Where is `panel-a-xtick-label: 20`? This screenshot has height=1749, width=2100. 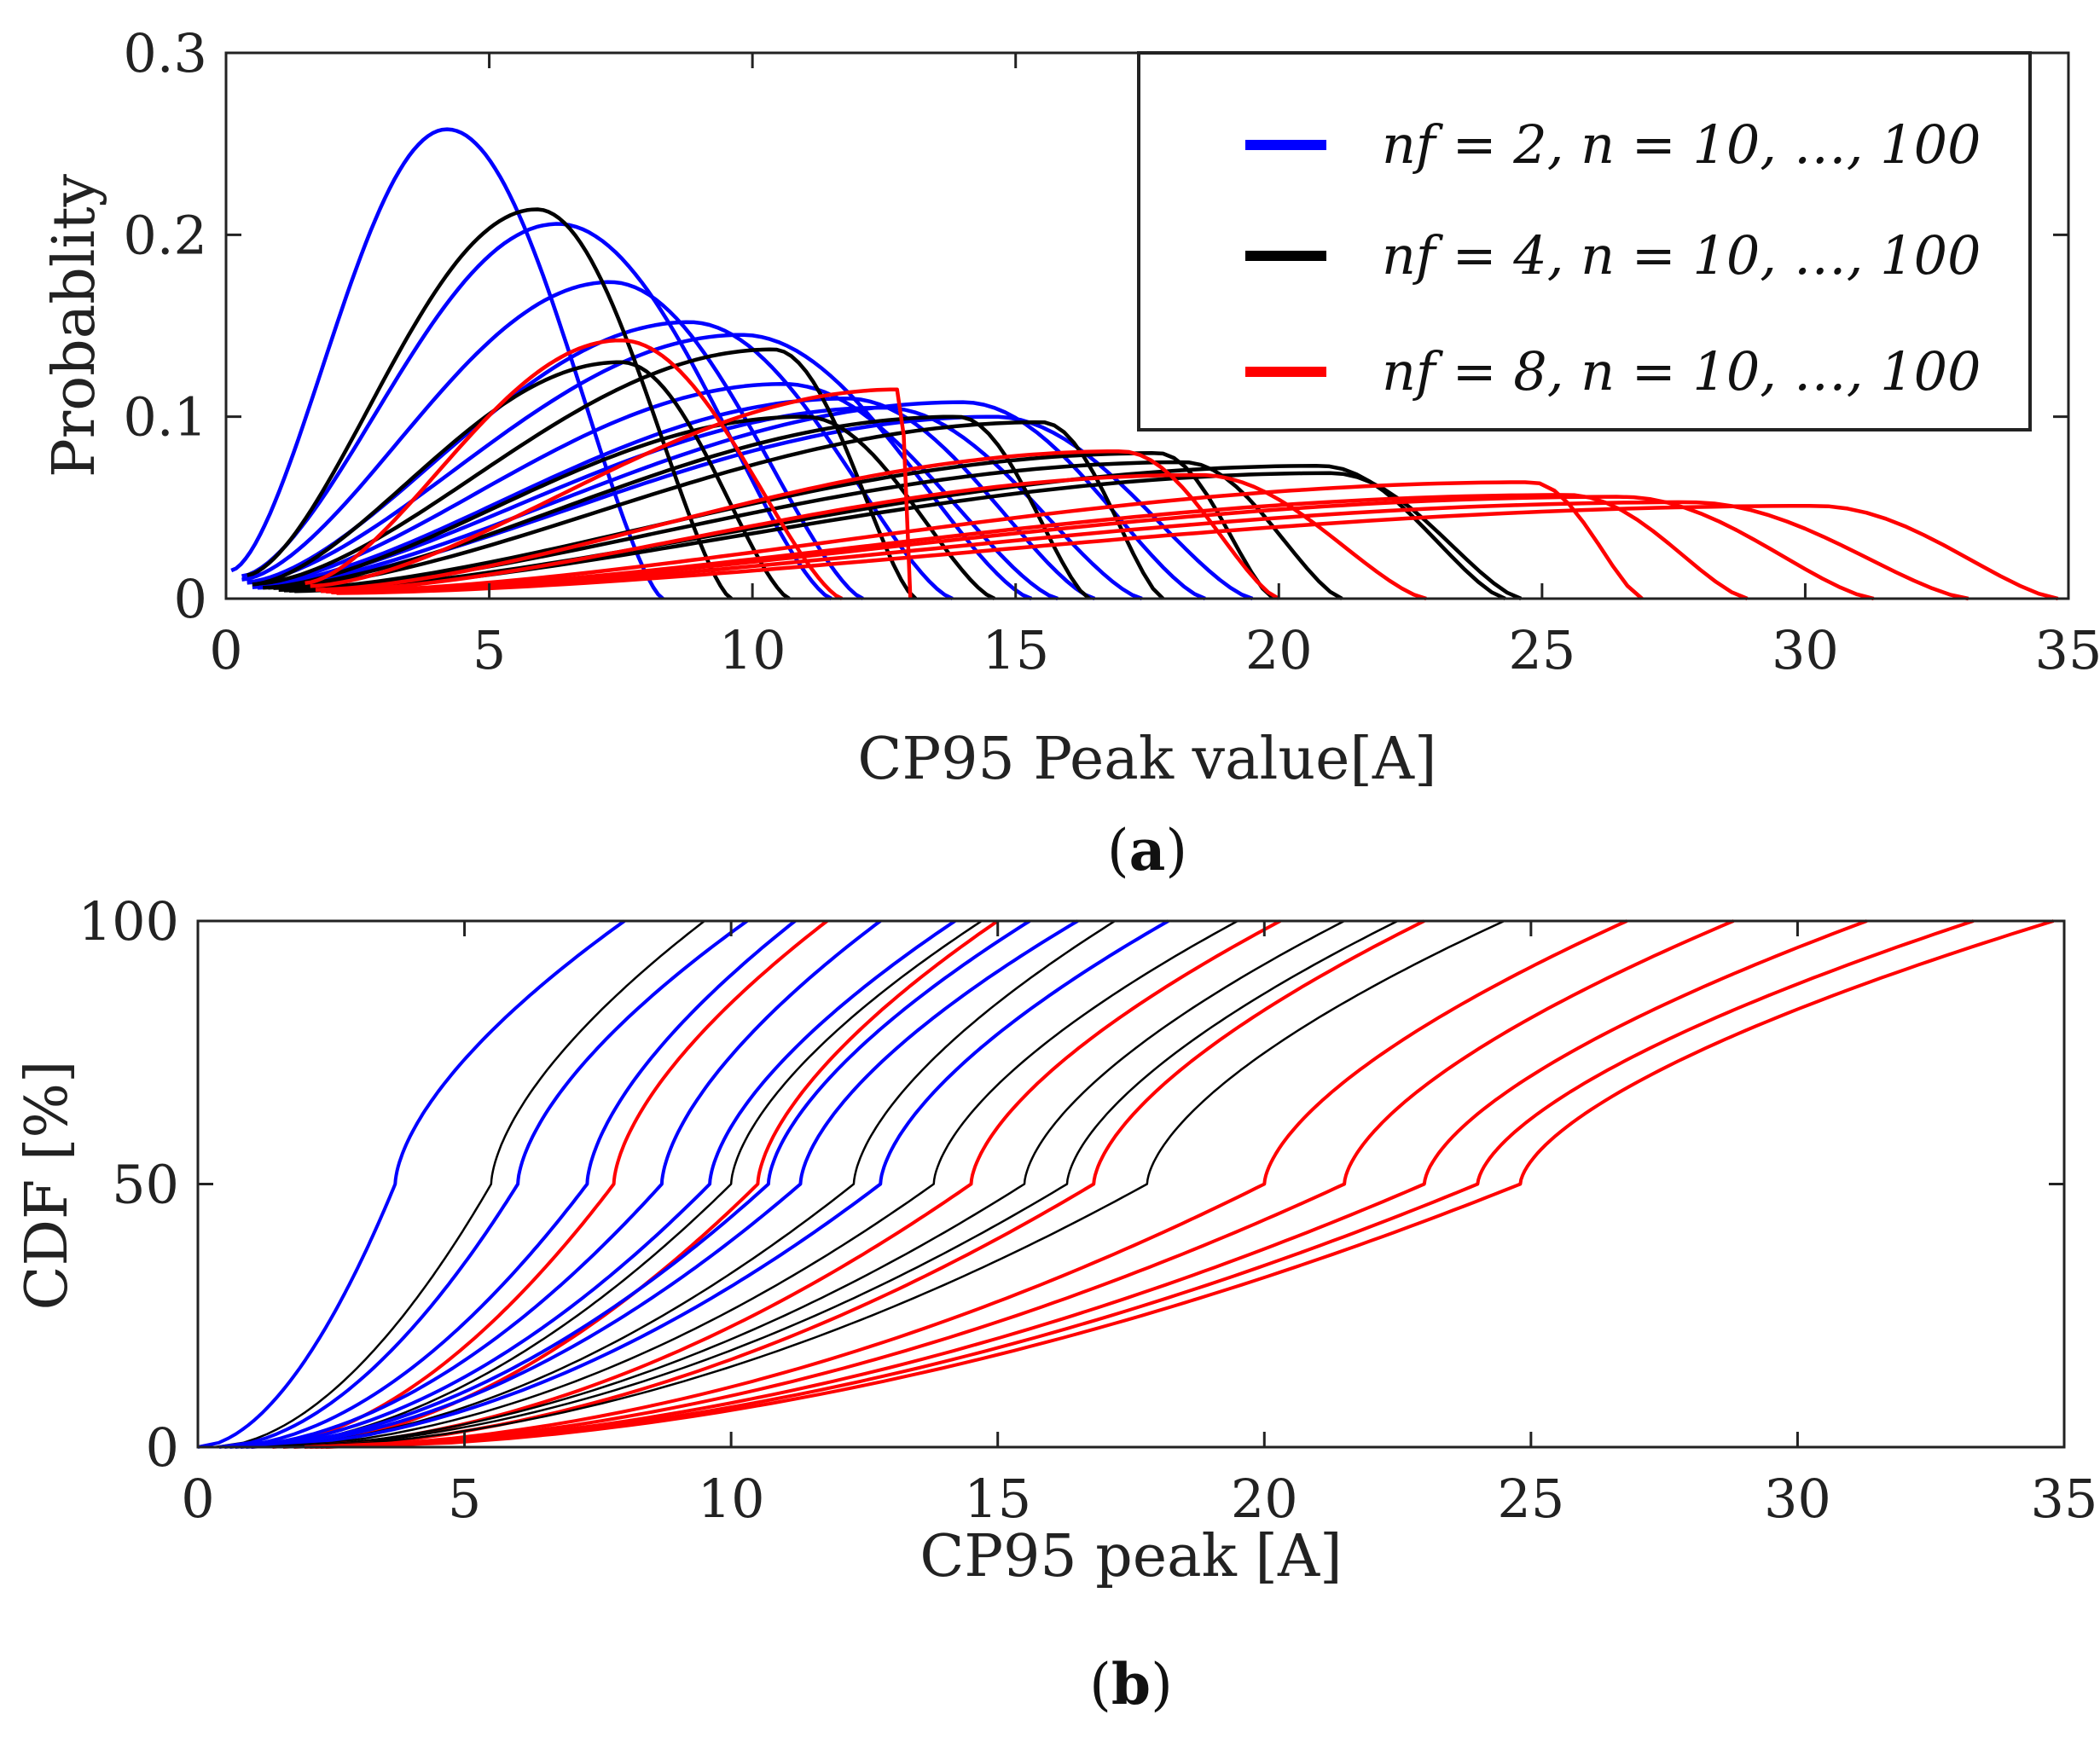 panel-a-xtick-label: 20 is located at coordinates (1279, 650).